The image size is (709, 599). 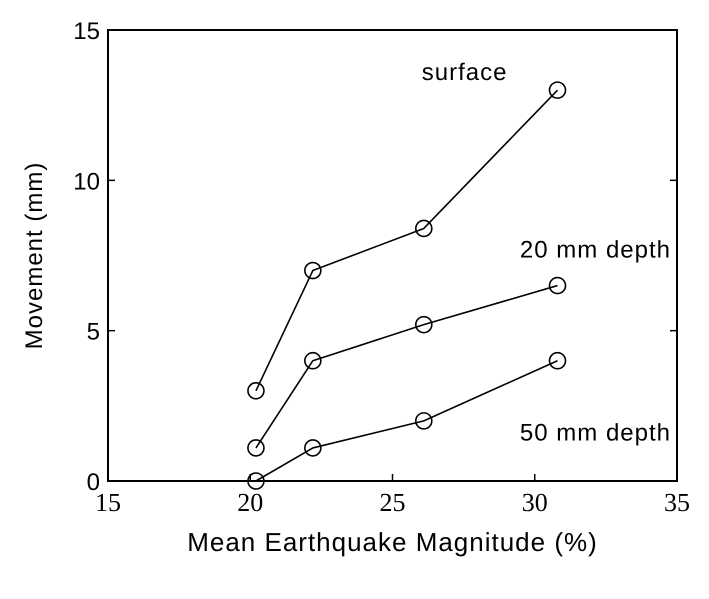 I want to click on x-tick-label: 20, so click(x=250, y=502).